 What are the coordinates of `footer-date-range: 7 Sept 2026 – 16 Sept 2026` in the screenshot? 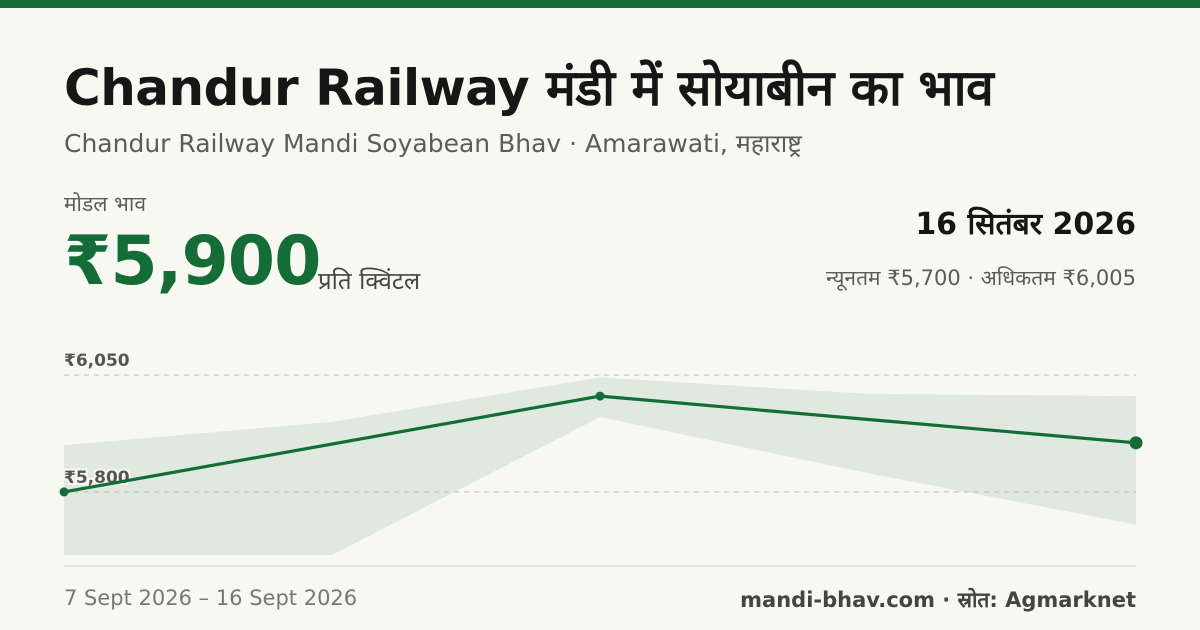 It's located at (211, 598).